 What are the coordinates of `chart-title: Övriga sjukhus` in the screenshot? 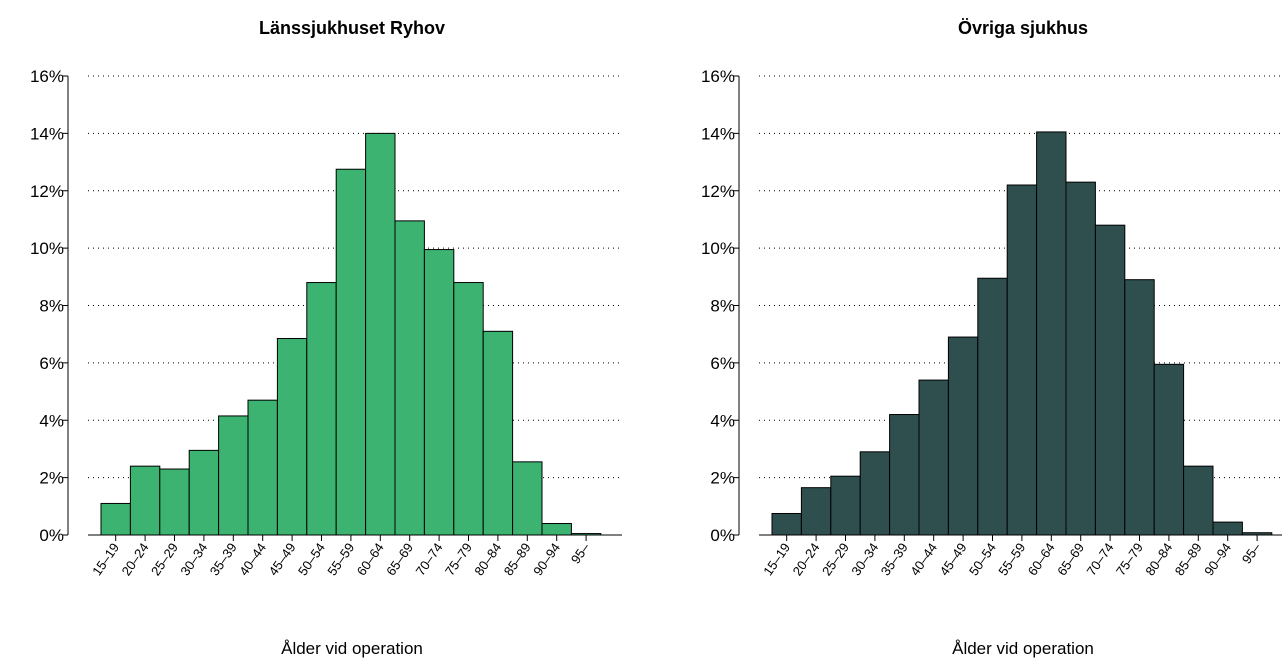 It's located at (1023, 28).